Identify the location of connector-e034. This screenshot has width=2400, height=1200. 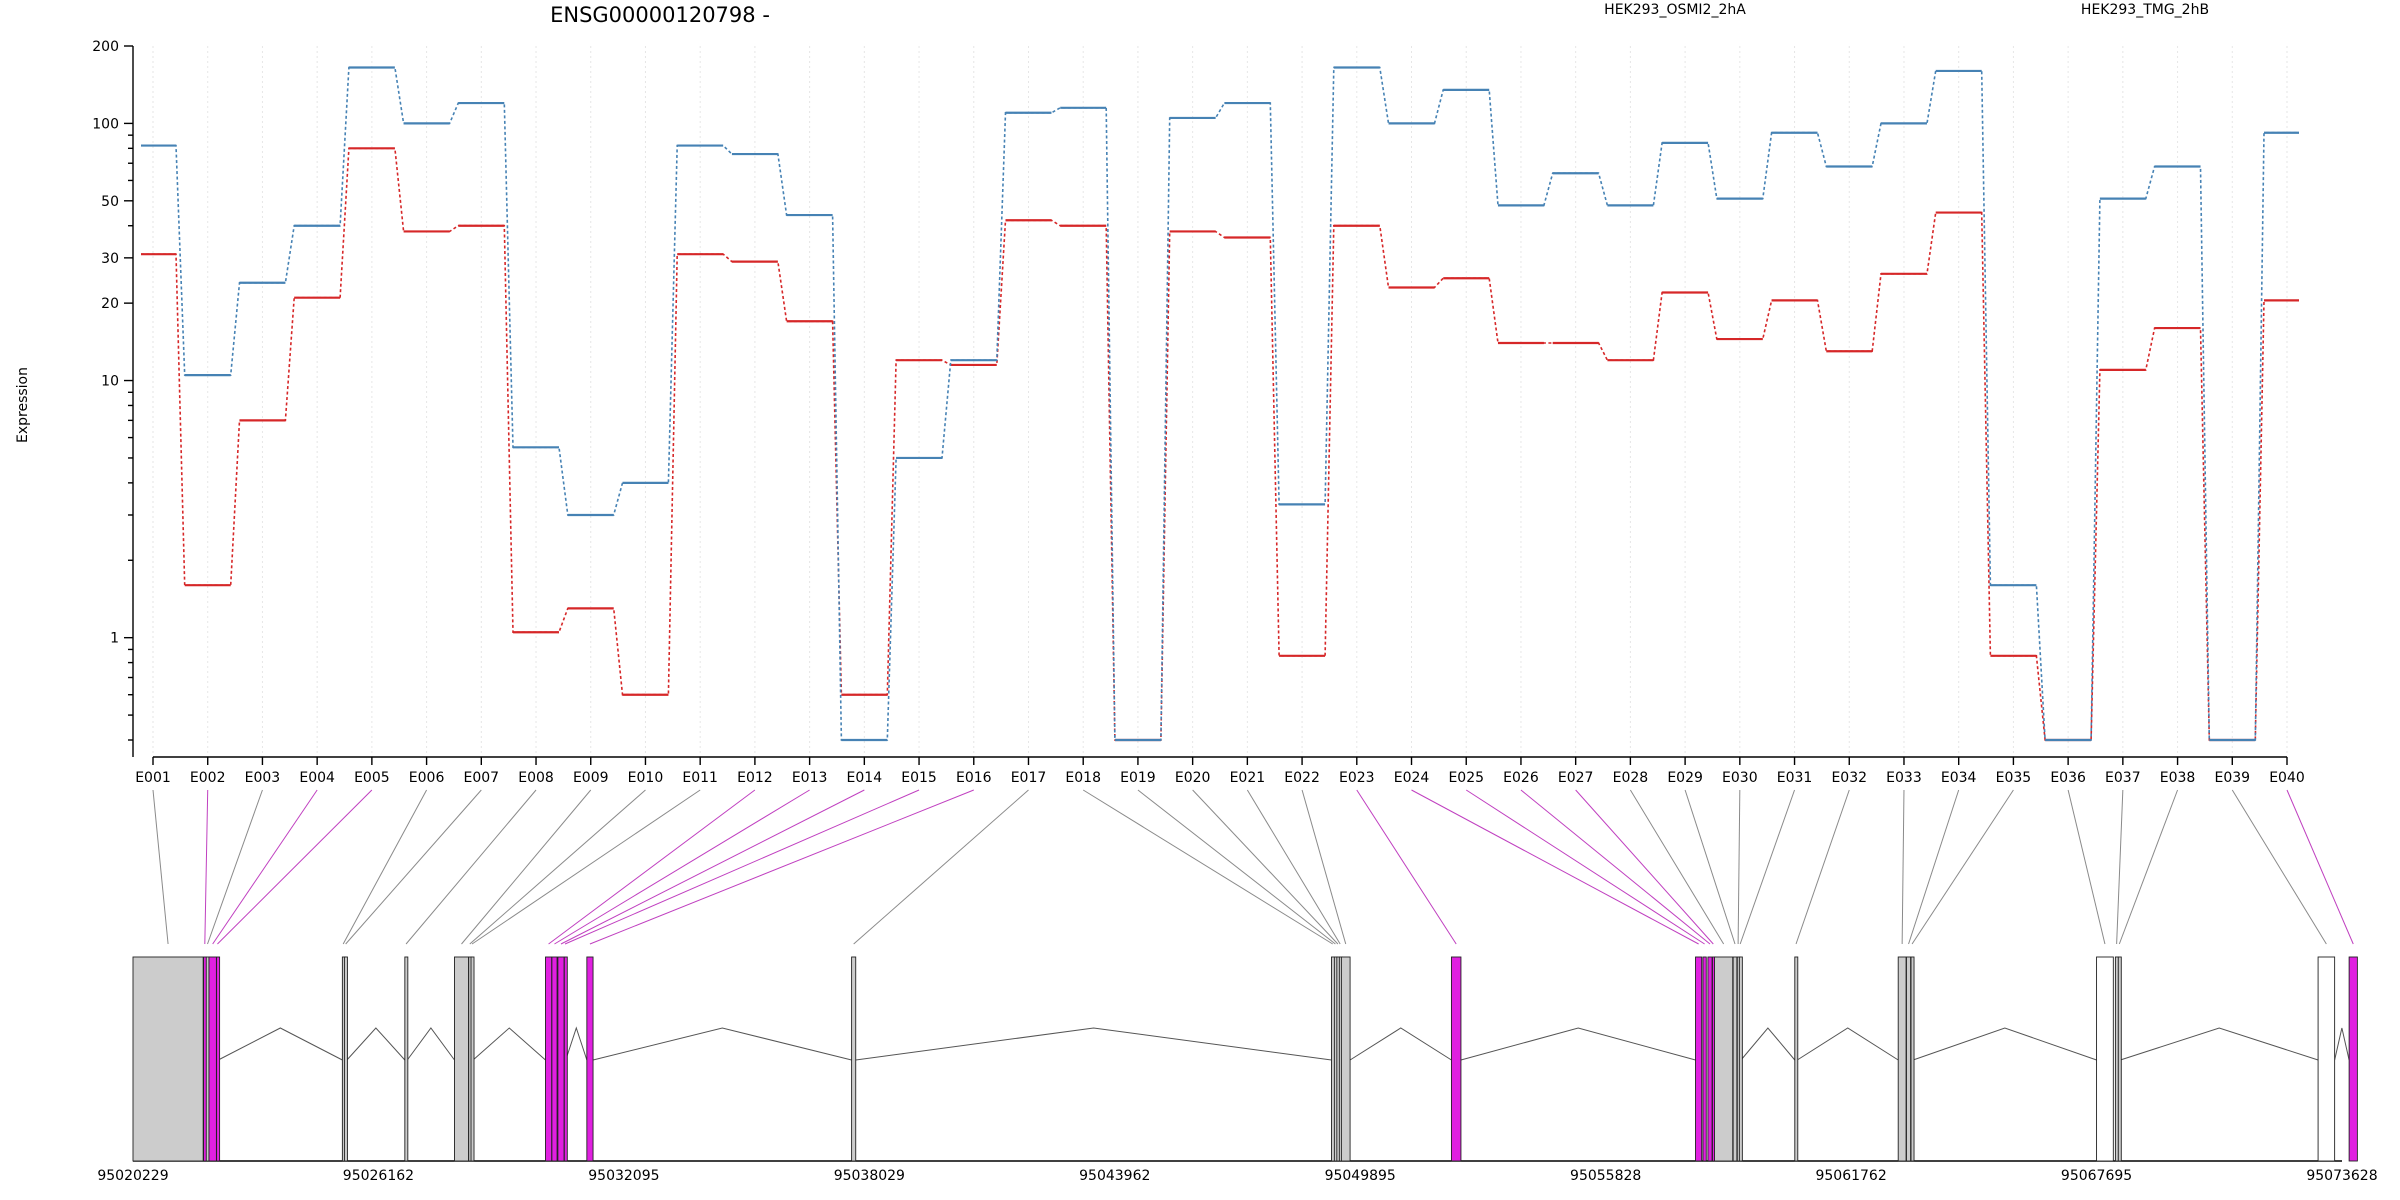
(1934, 867).